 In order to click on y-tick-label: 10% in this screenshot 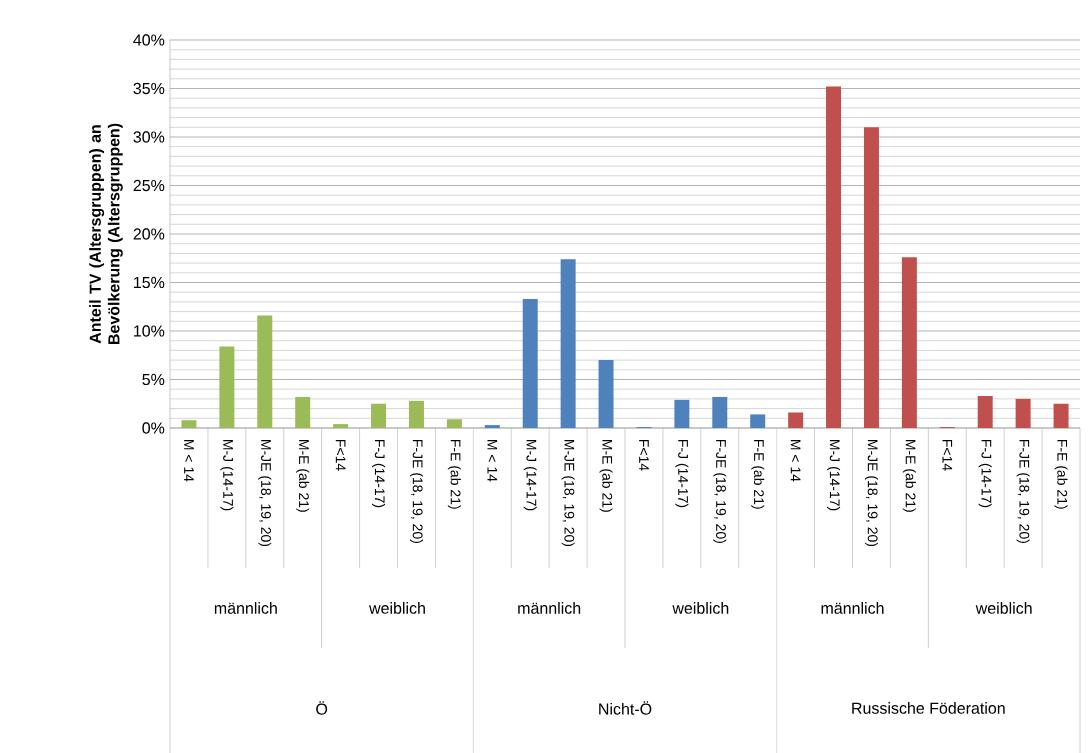, I will do `click(149, 331)`.